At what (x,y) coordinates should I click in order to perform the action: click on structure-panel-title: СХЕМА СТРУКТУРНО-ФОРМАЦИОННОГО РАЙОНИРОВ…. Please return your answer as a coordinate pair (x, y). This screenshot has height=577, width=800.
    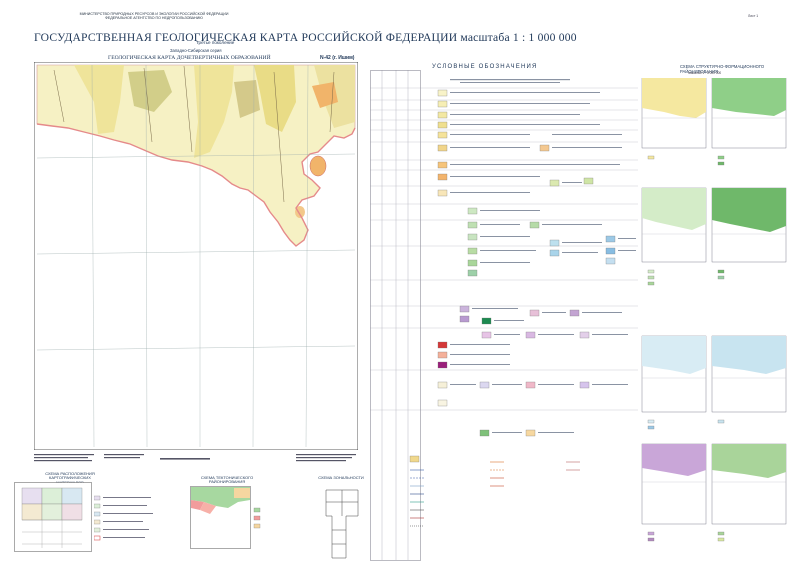
    Looking at the image, I should click on (722, 69).